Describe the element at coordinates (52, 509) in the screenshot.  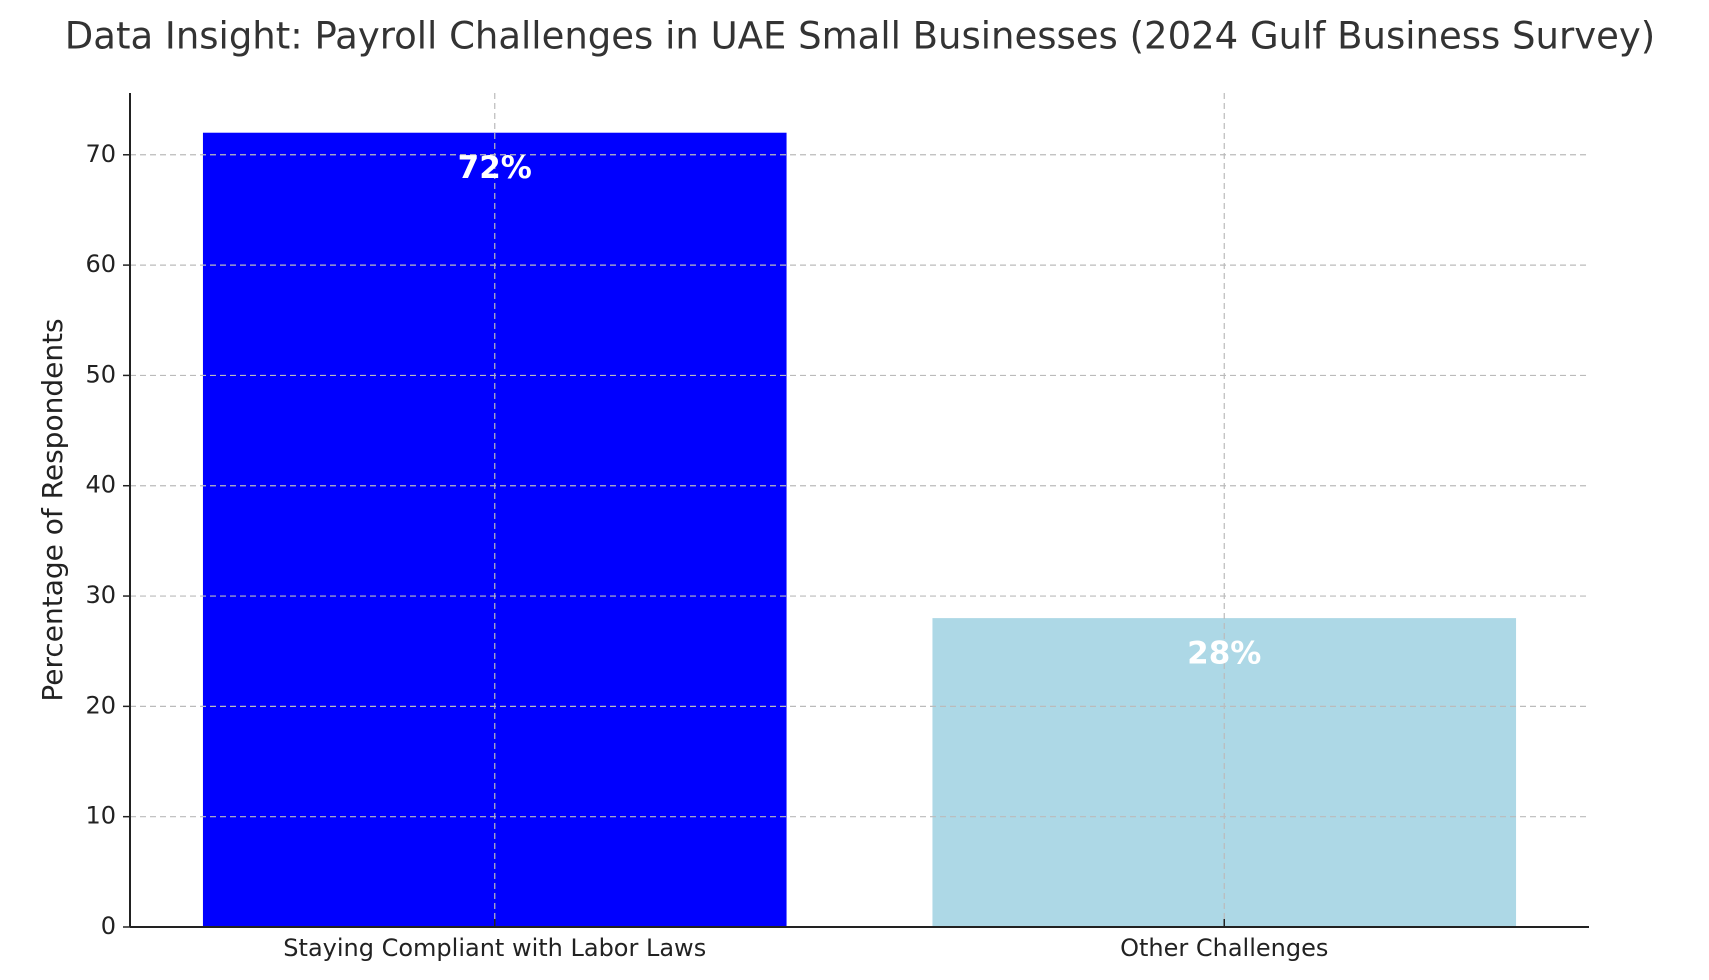
I see `y-axis-label: Percentage of Respondents` at that location.